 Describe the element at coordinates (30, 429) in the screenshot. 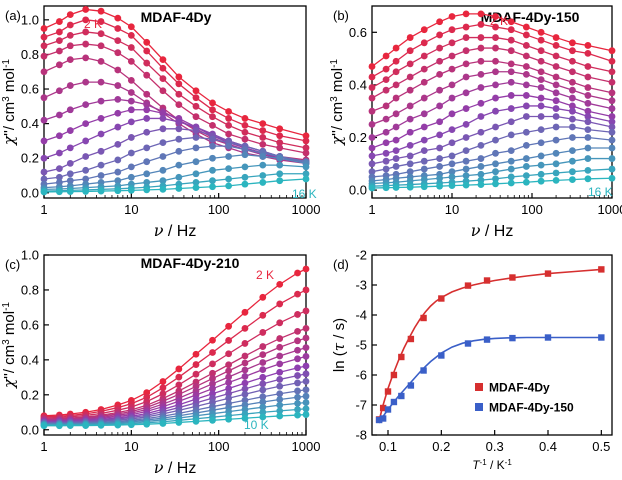

I see `y-tick-label: 0.0` at that location.